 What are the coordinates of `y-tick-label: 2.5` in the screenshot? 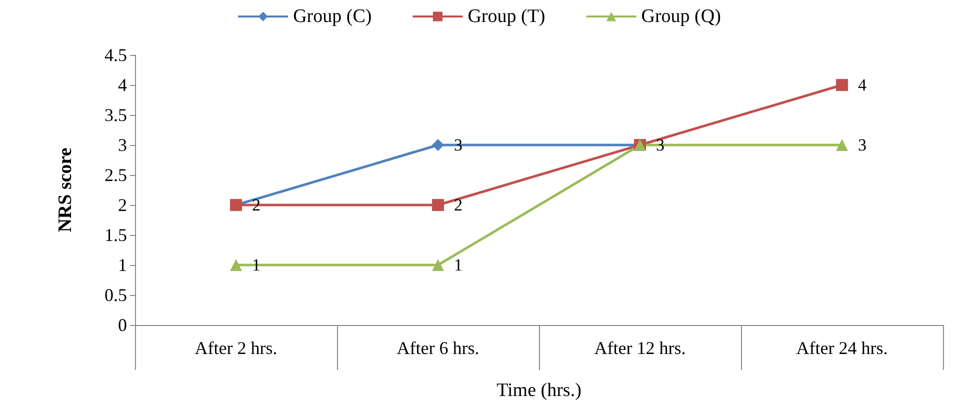 It's located at (115, 175).